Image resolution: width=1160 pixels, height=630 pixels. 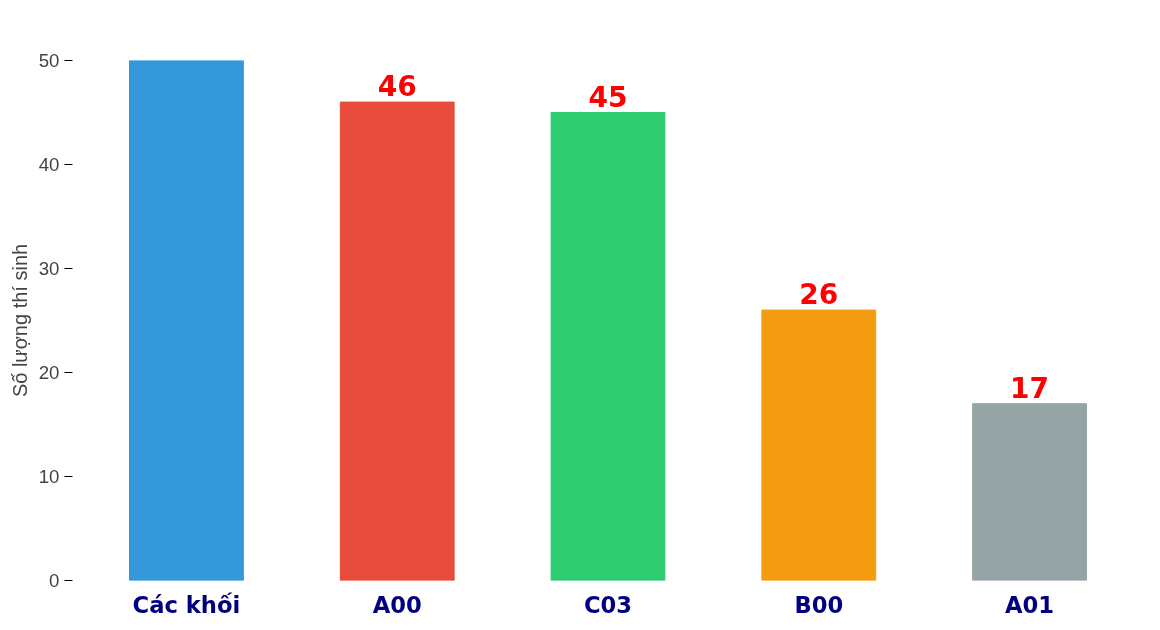 I want to click on data-label: 46, so click(x=397, y=87).